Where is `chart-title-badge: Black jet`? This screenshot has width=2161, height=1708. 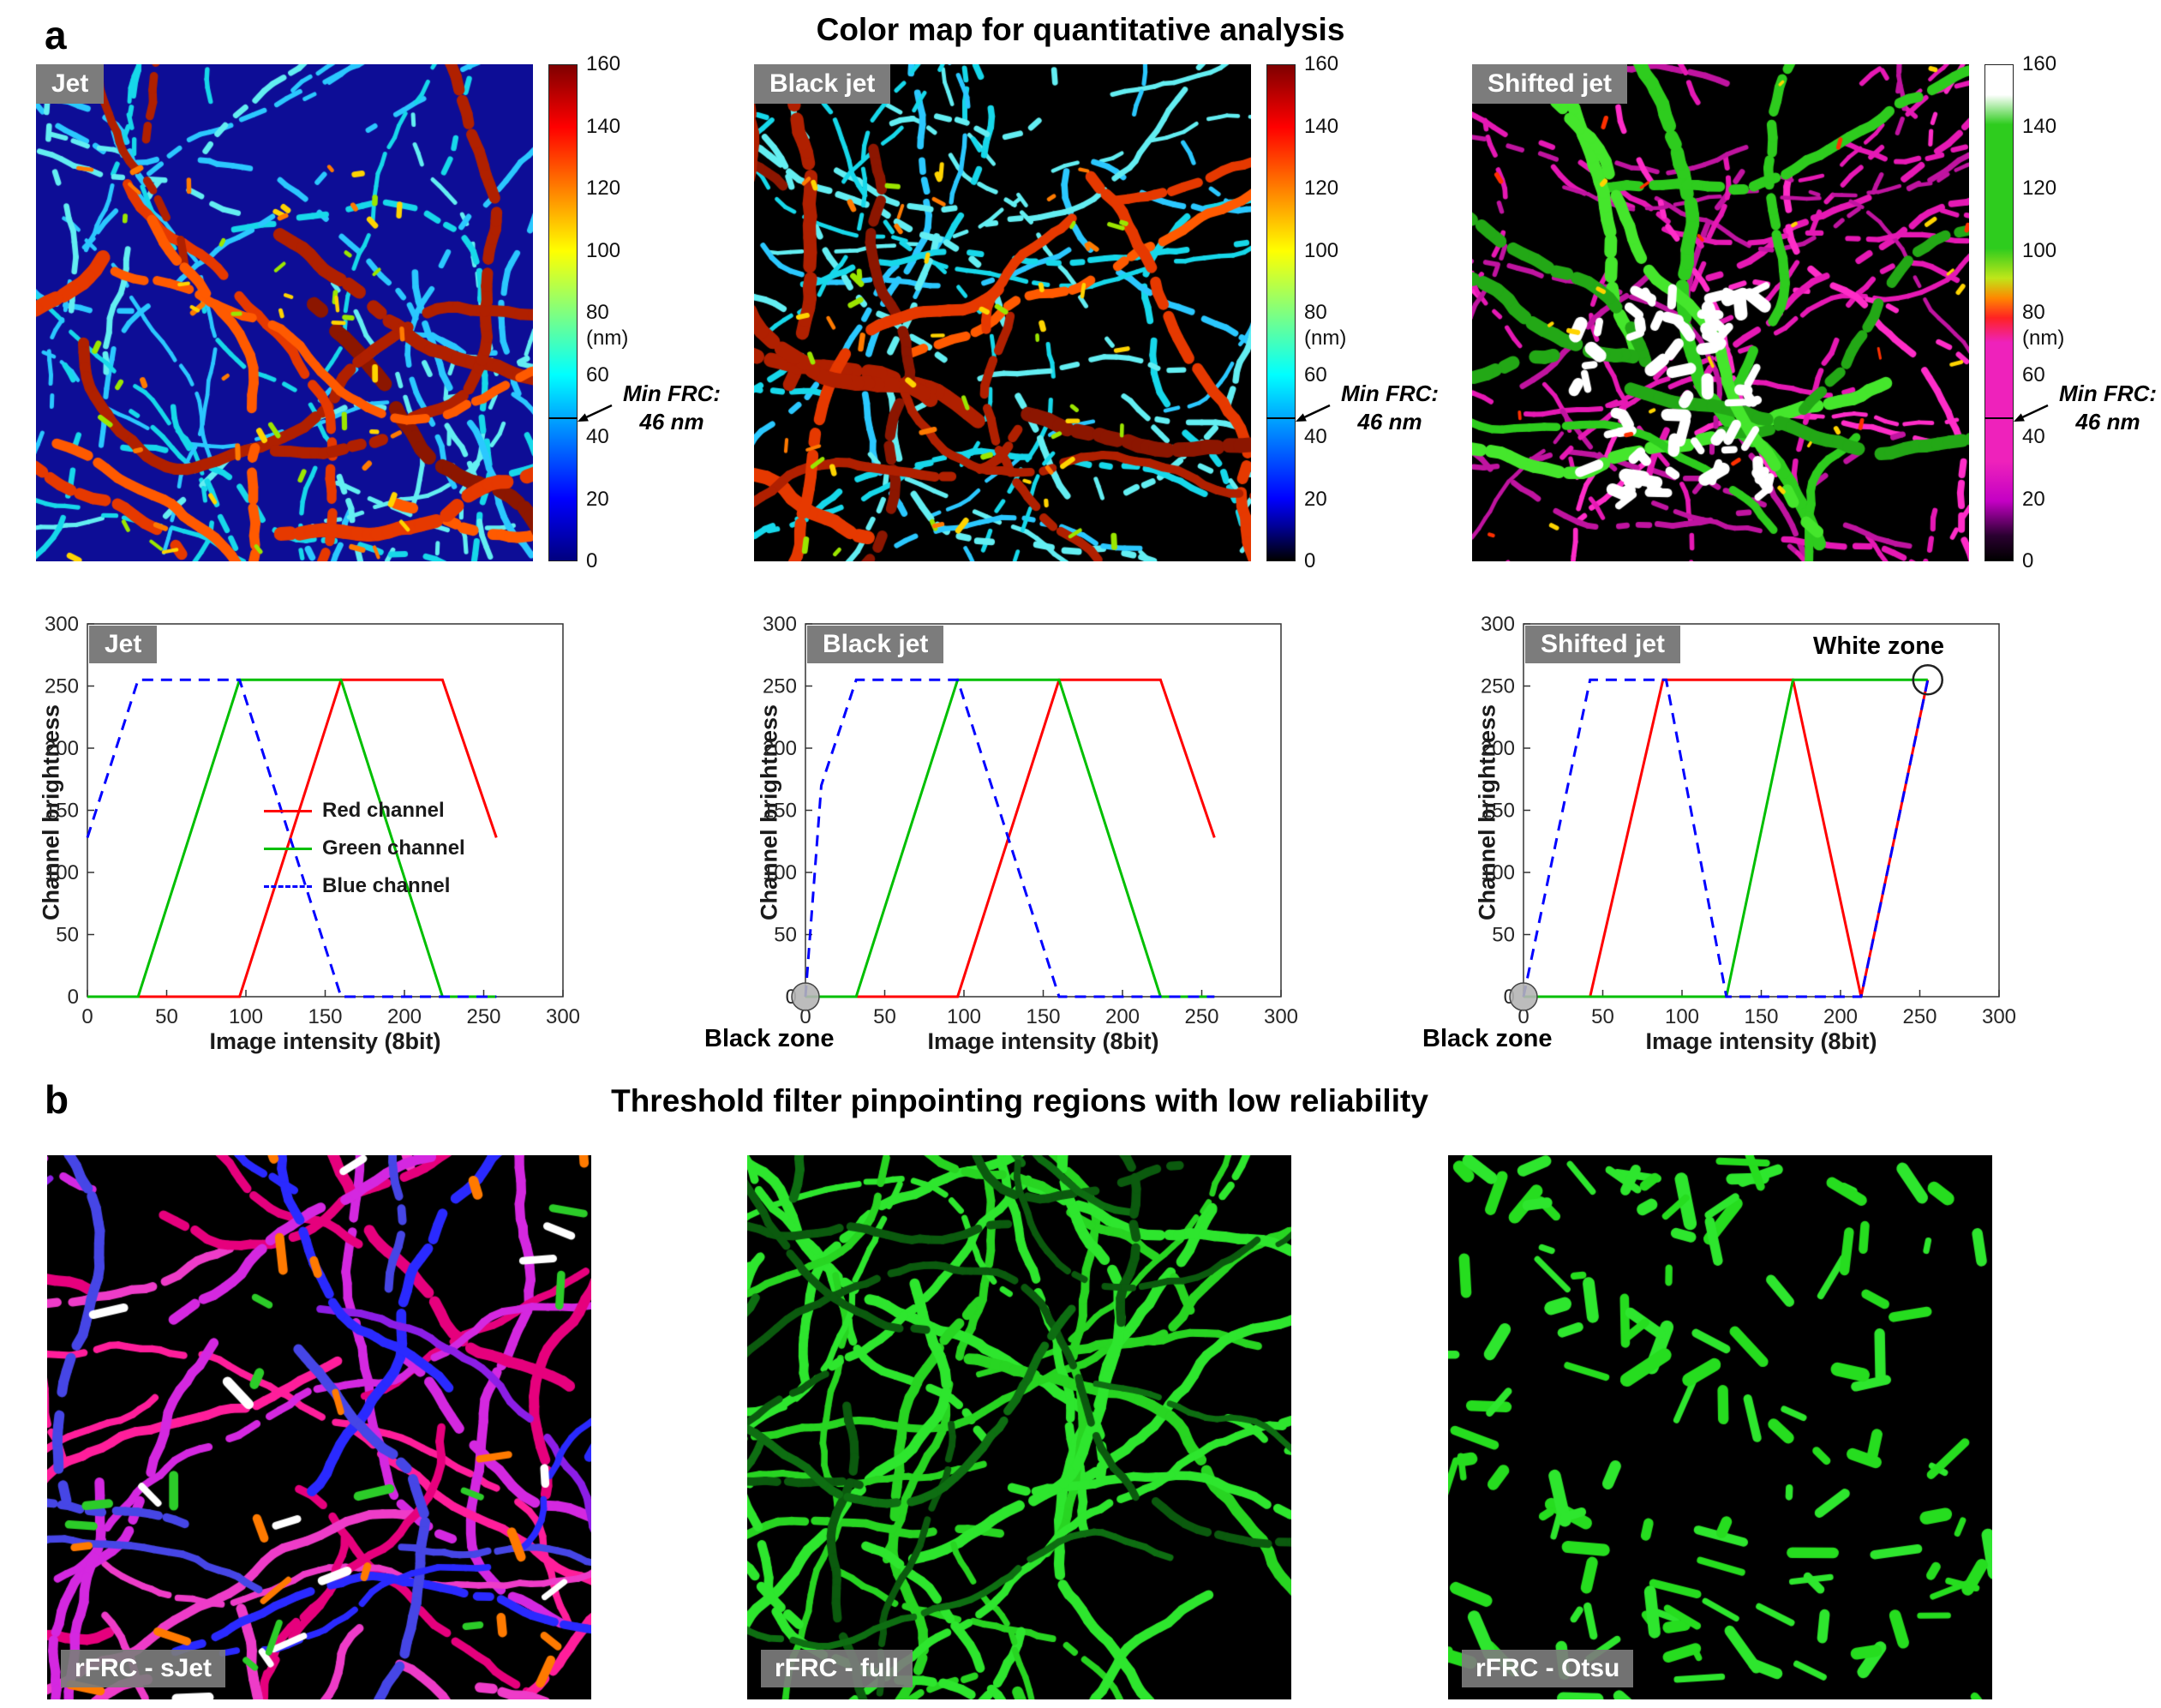
chart-title-badge: Black jet is located at coordinates (875, 644).